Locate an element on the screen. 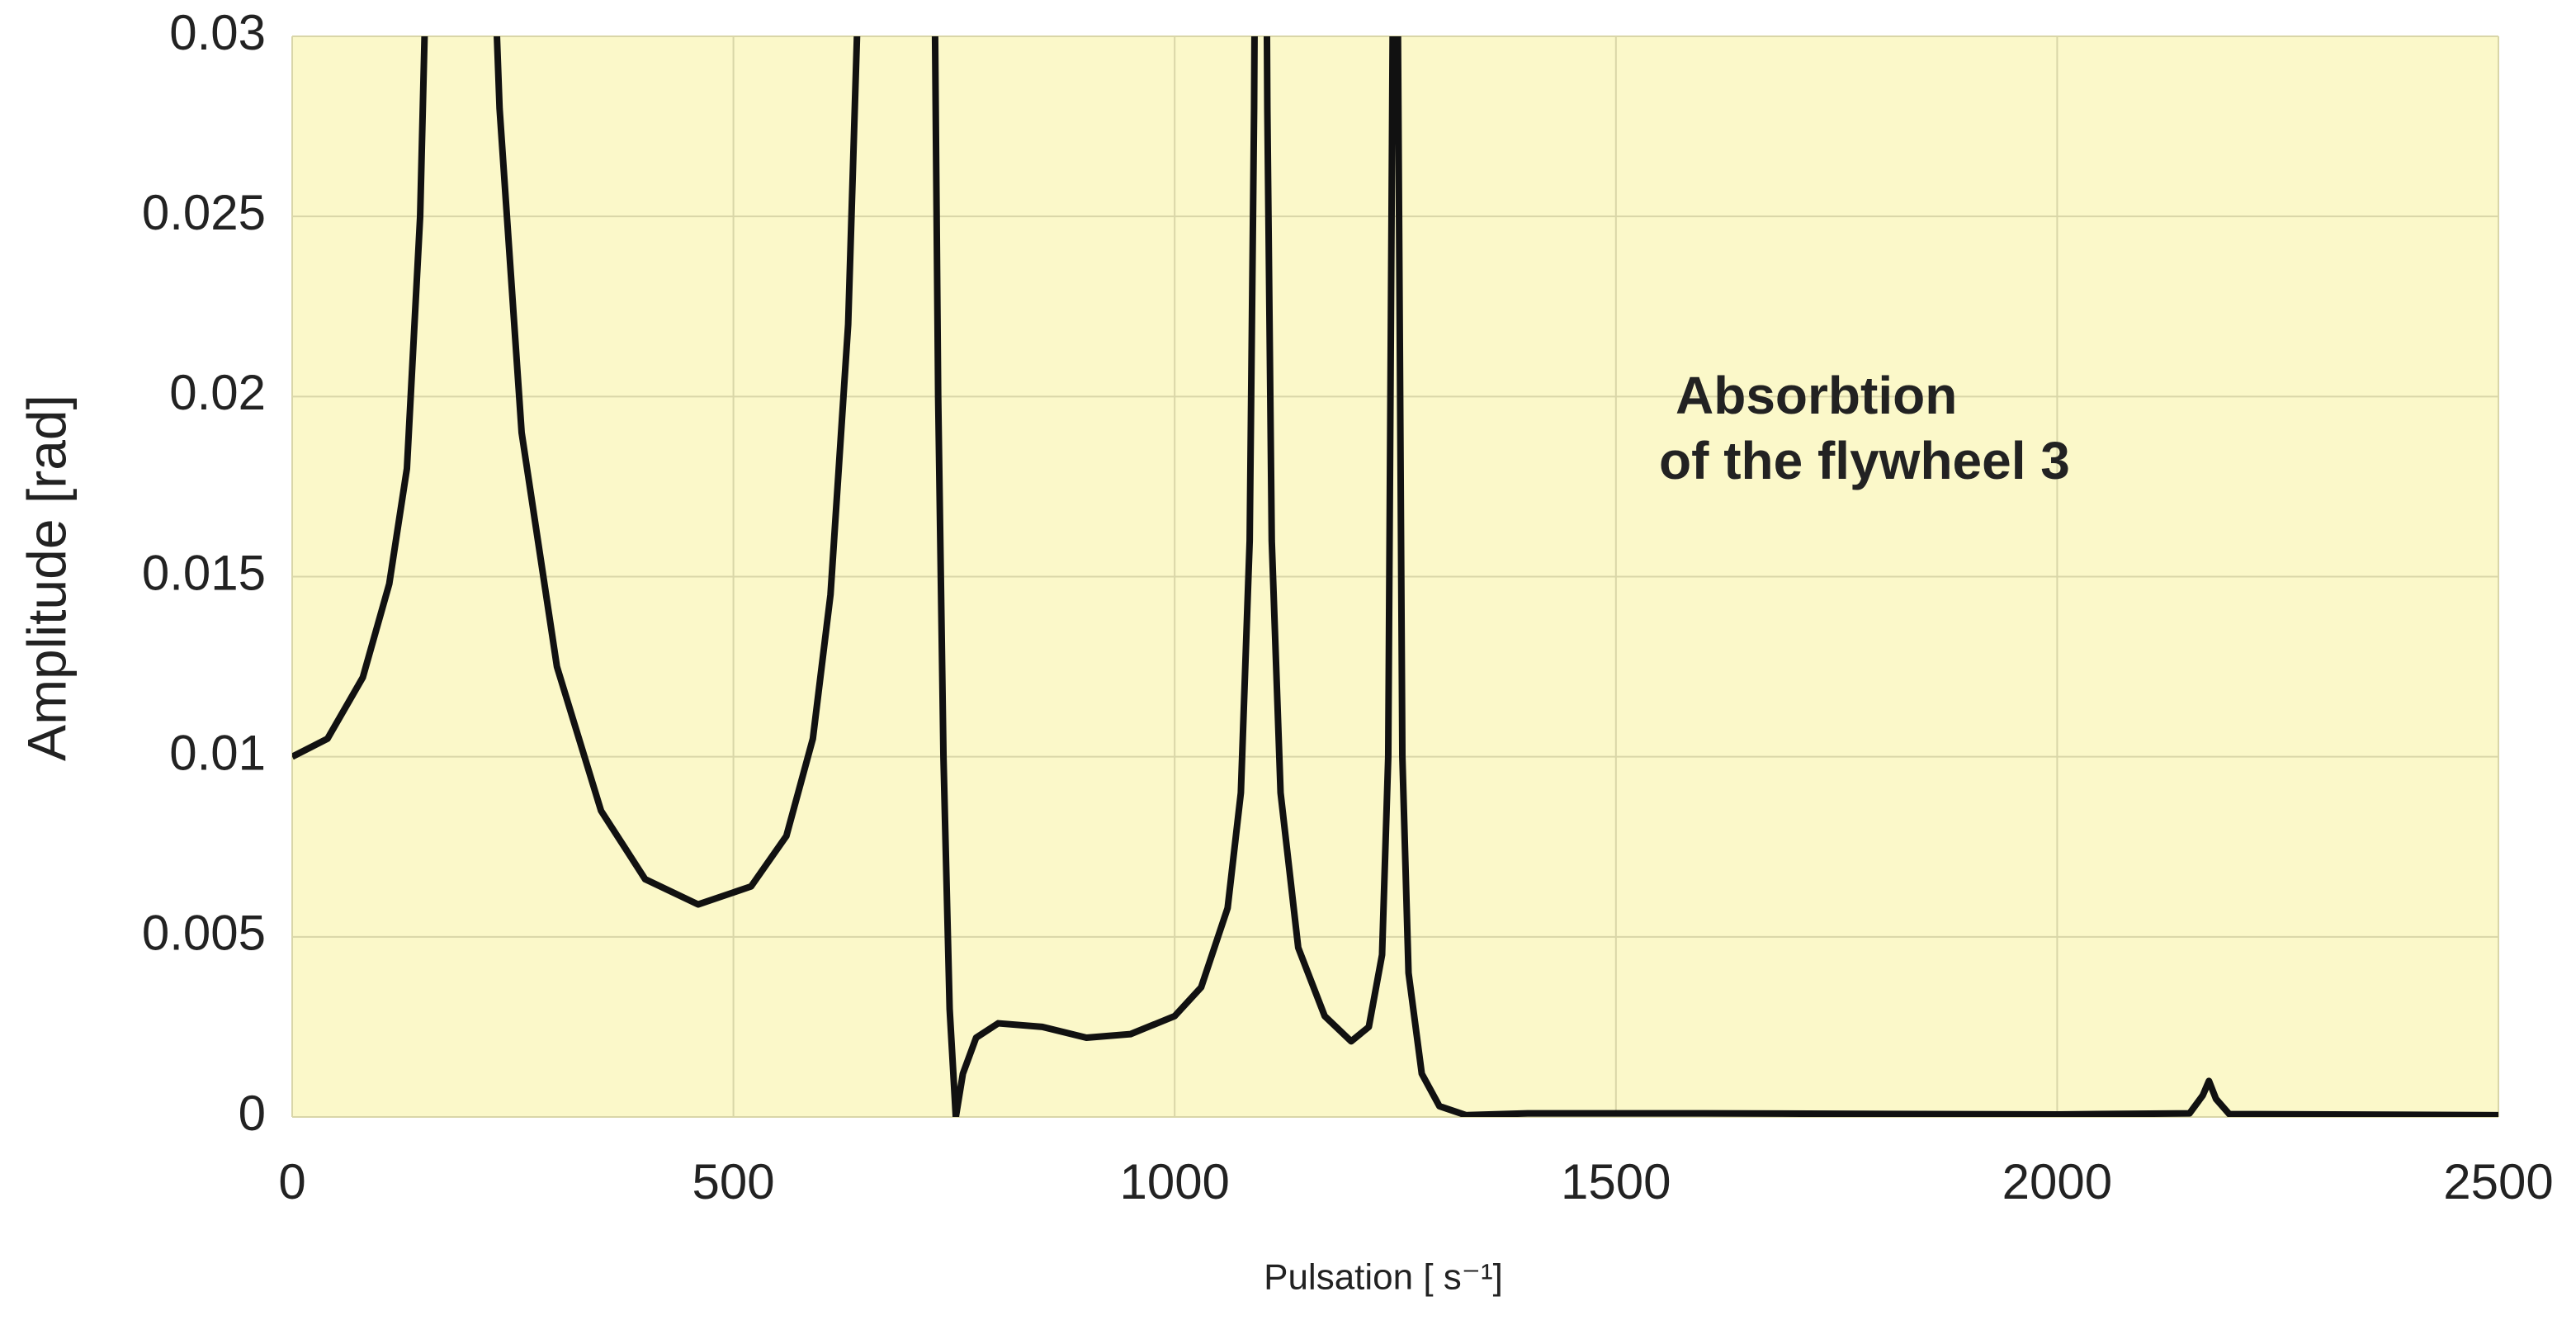  x-tick-label: 500 is located at coordinates (733, 1181).